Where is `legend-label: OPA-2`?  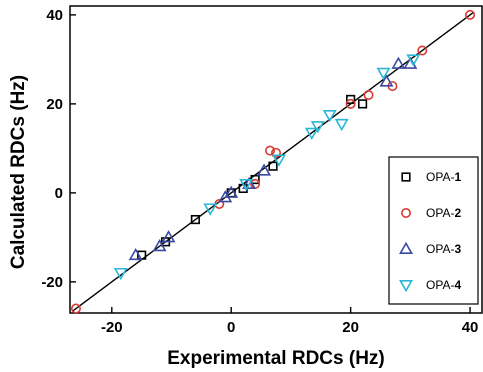
legend-label: OPA-2 is located at coordinates (443, 213).